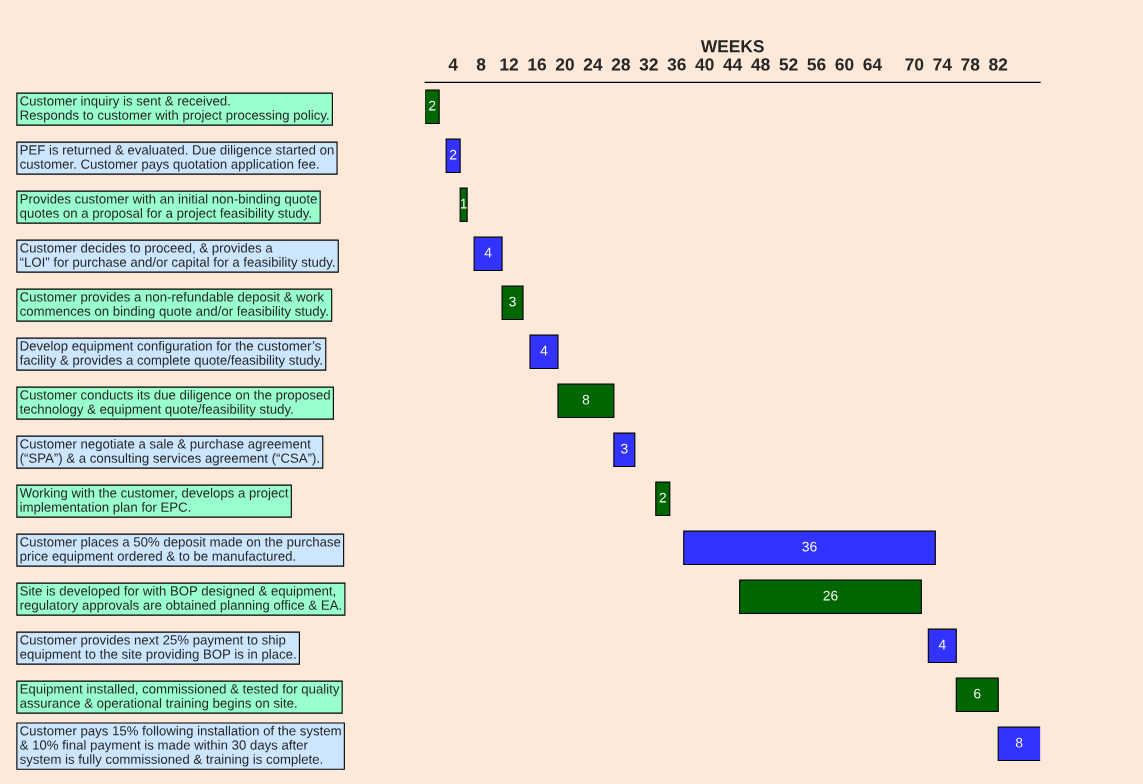 The width and height of the screenshot is (1143, 784). What do you see at coordinates (704, 64) in the screenshot?
I see `x-tick-label: 40` at bounding box center [704, 64].